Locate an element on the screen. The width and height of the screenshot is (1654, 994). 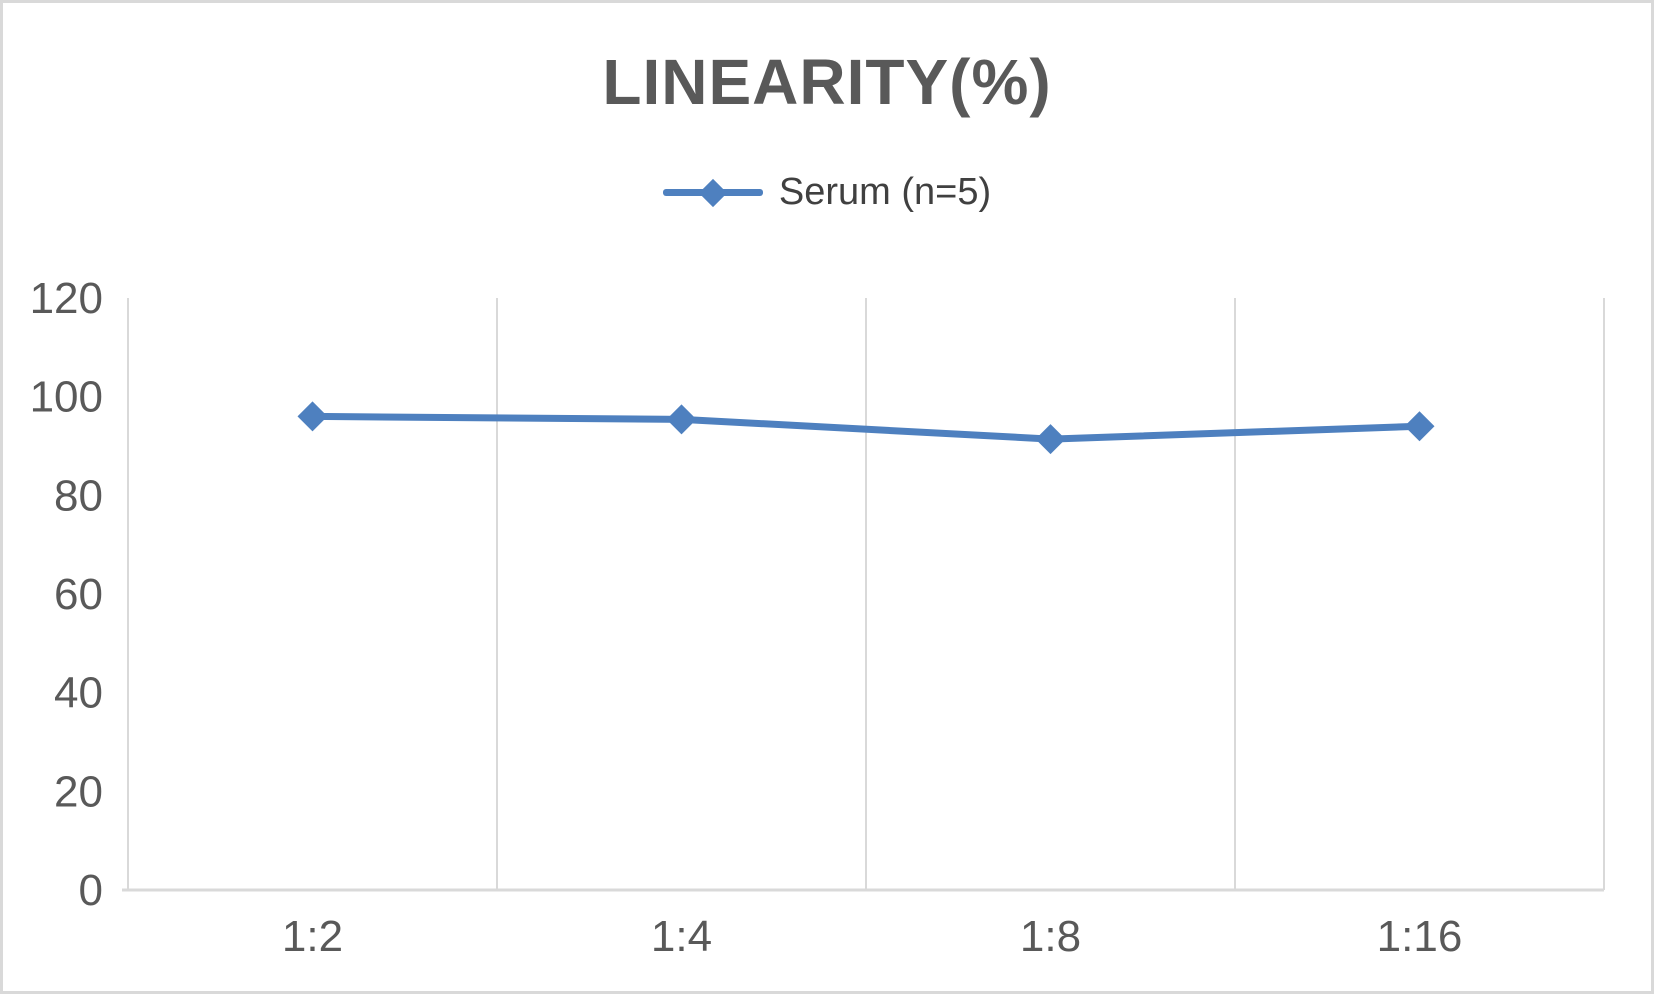
x-axis-tick-label: 1:4 is located at coordinates (681, 936).